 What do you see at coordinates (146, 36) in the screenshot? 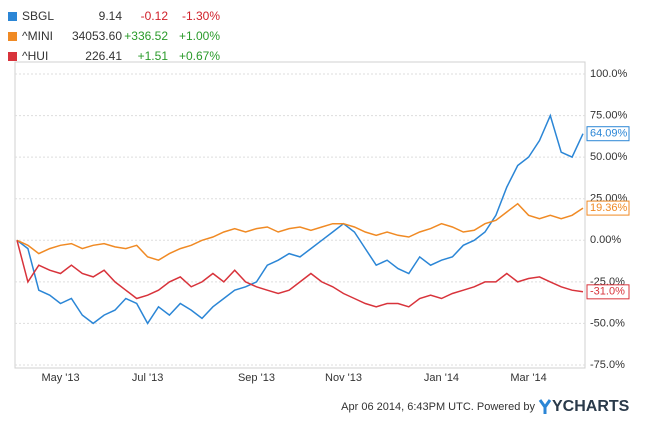
I see `legend-change: +336.52` at bounding box center [146, 36].